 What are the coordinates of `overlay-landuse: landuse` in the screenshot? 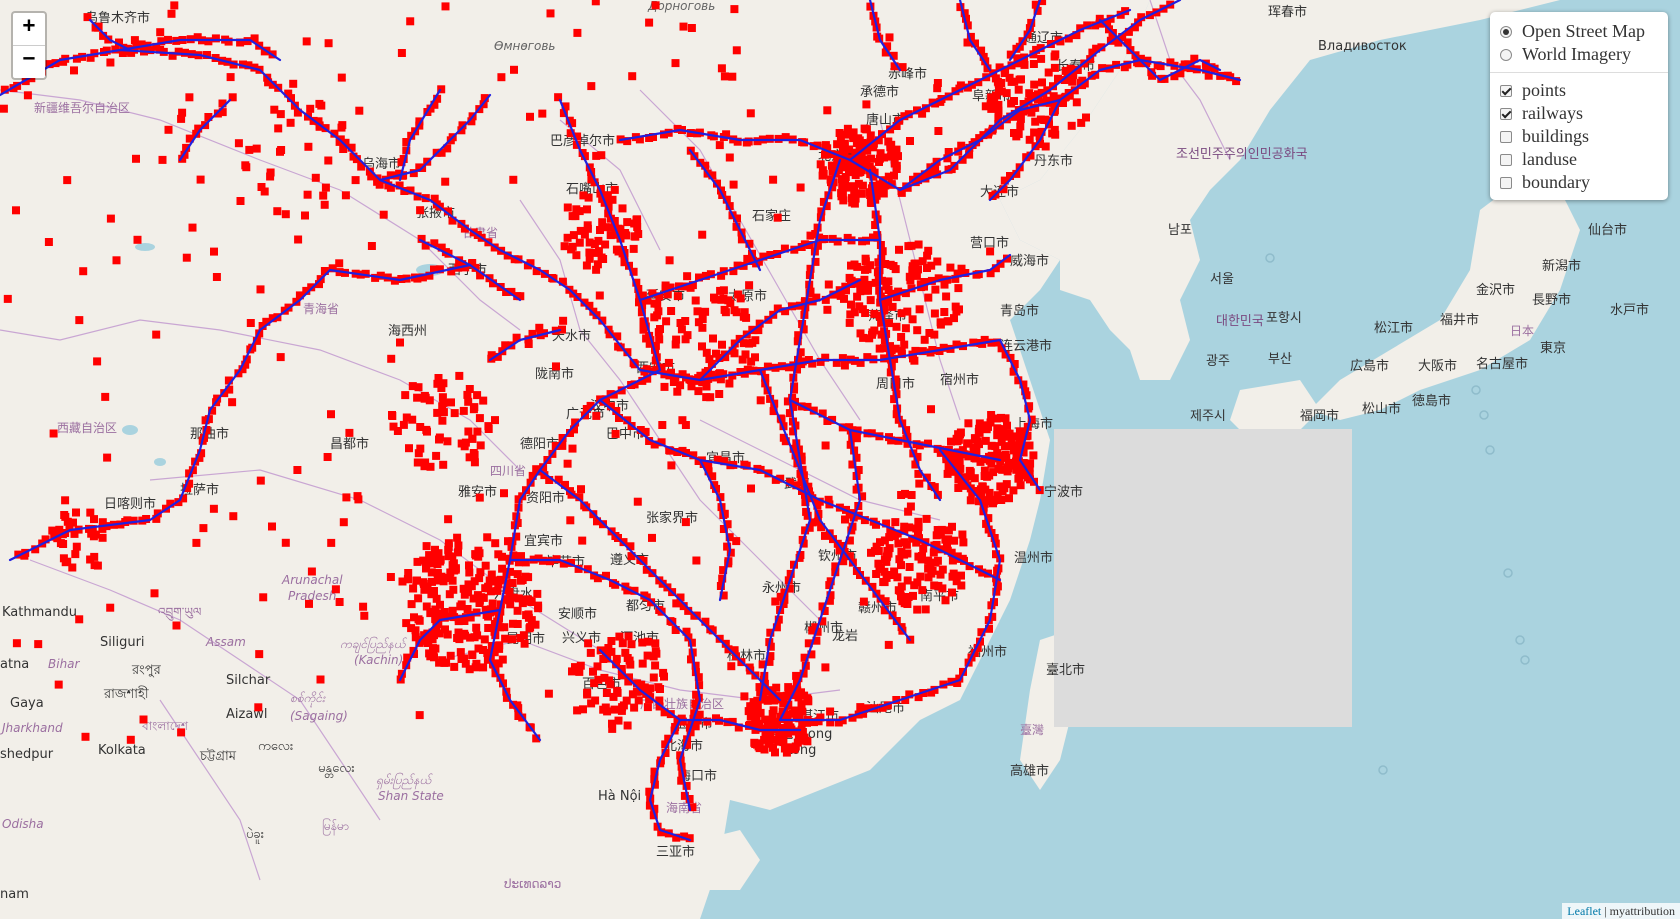 It's located at (1579, 159).